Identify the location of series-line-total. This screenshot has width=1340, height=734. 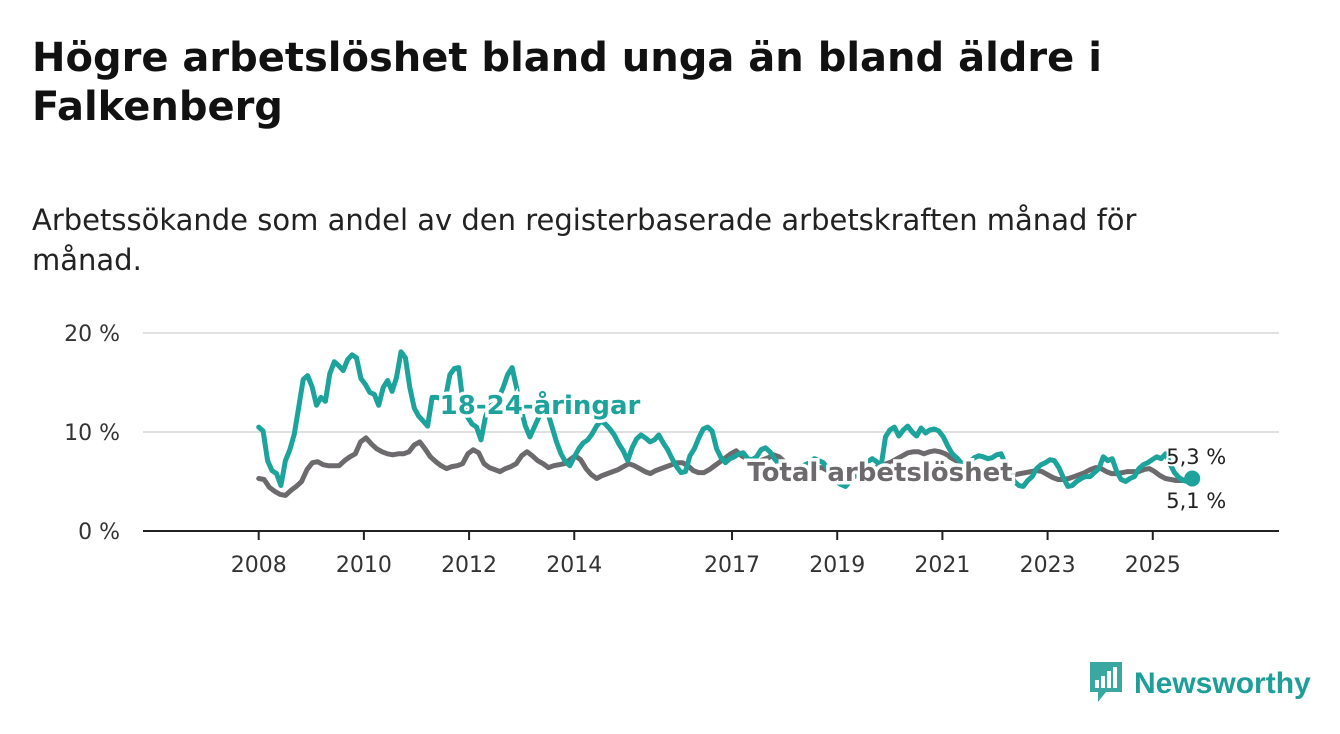
(725, 466).